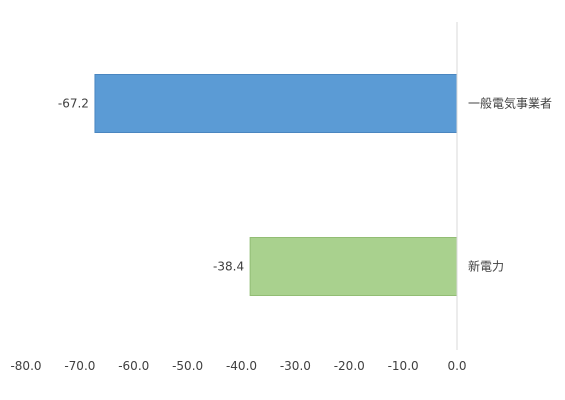 The height and width of the screenshot is (400, 565). Describe the element at coordinates (151, 185) in the screenshot. I see `data-labels-layer: -67.2 -38.4` at that location.